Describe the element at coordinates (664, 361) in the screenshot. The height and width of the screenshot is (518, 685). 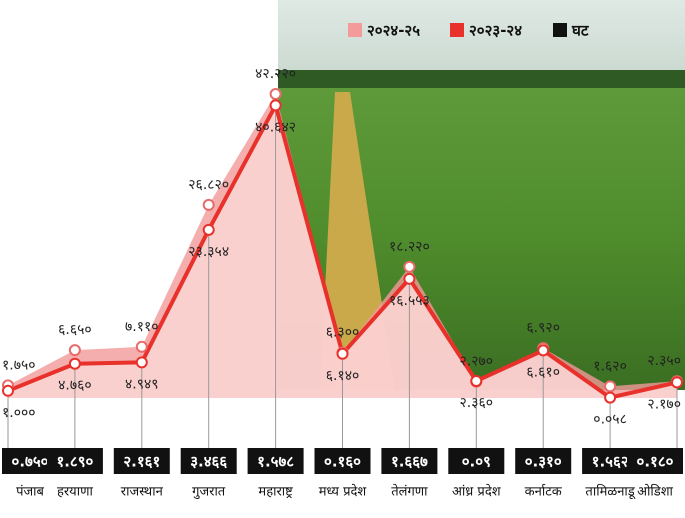
I see `value-label: २.३५०` at that location.